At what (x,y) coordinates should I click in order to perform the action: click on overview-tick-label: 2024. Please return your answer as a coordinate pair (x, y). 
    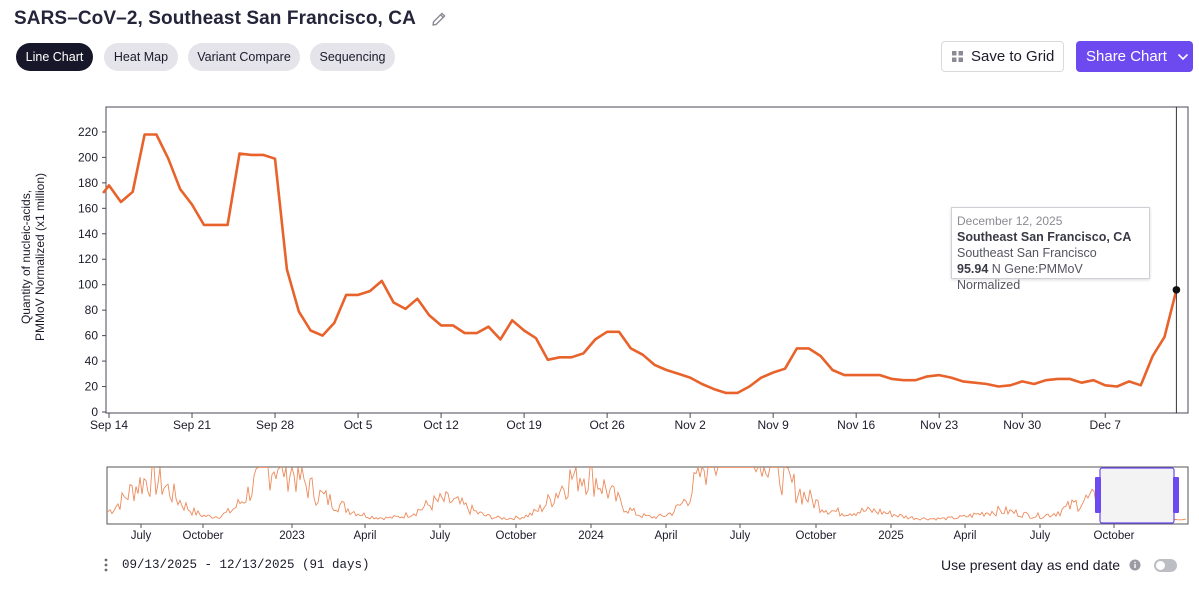
    Looking at the image, I should click on (591, 536).